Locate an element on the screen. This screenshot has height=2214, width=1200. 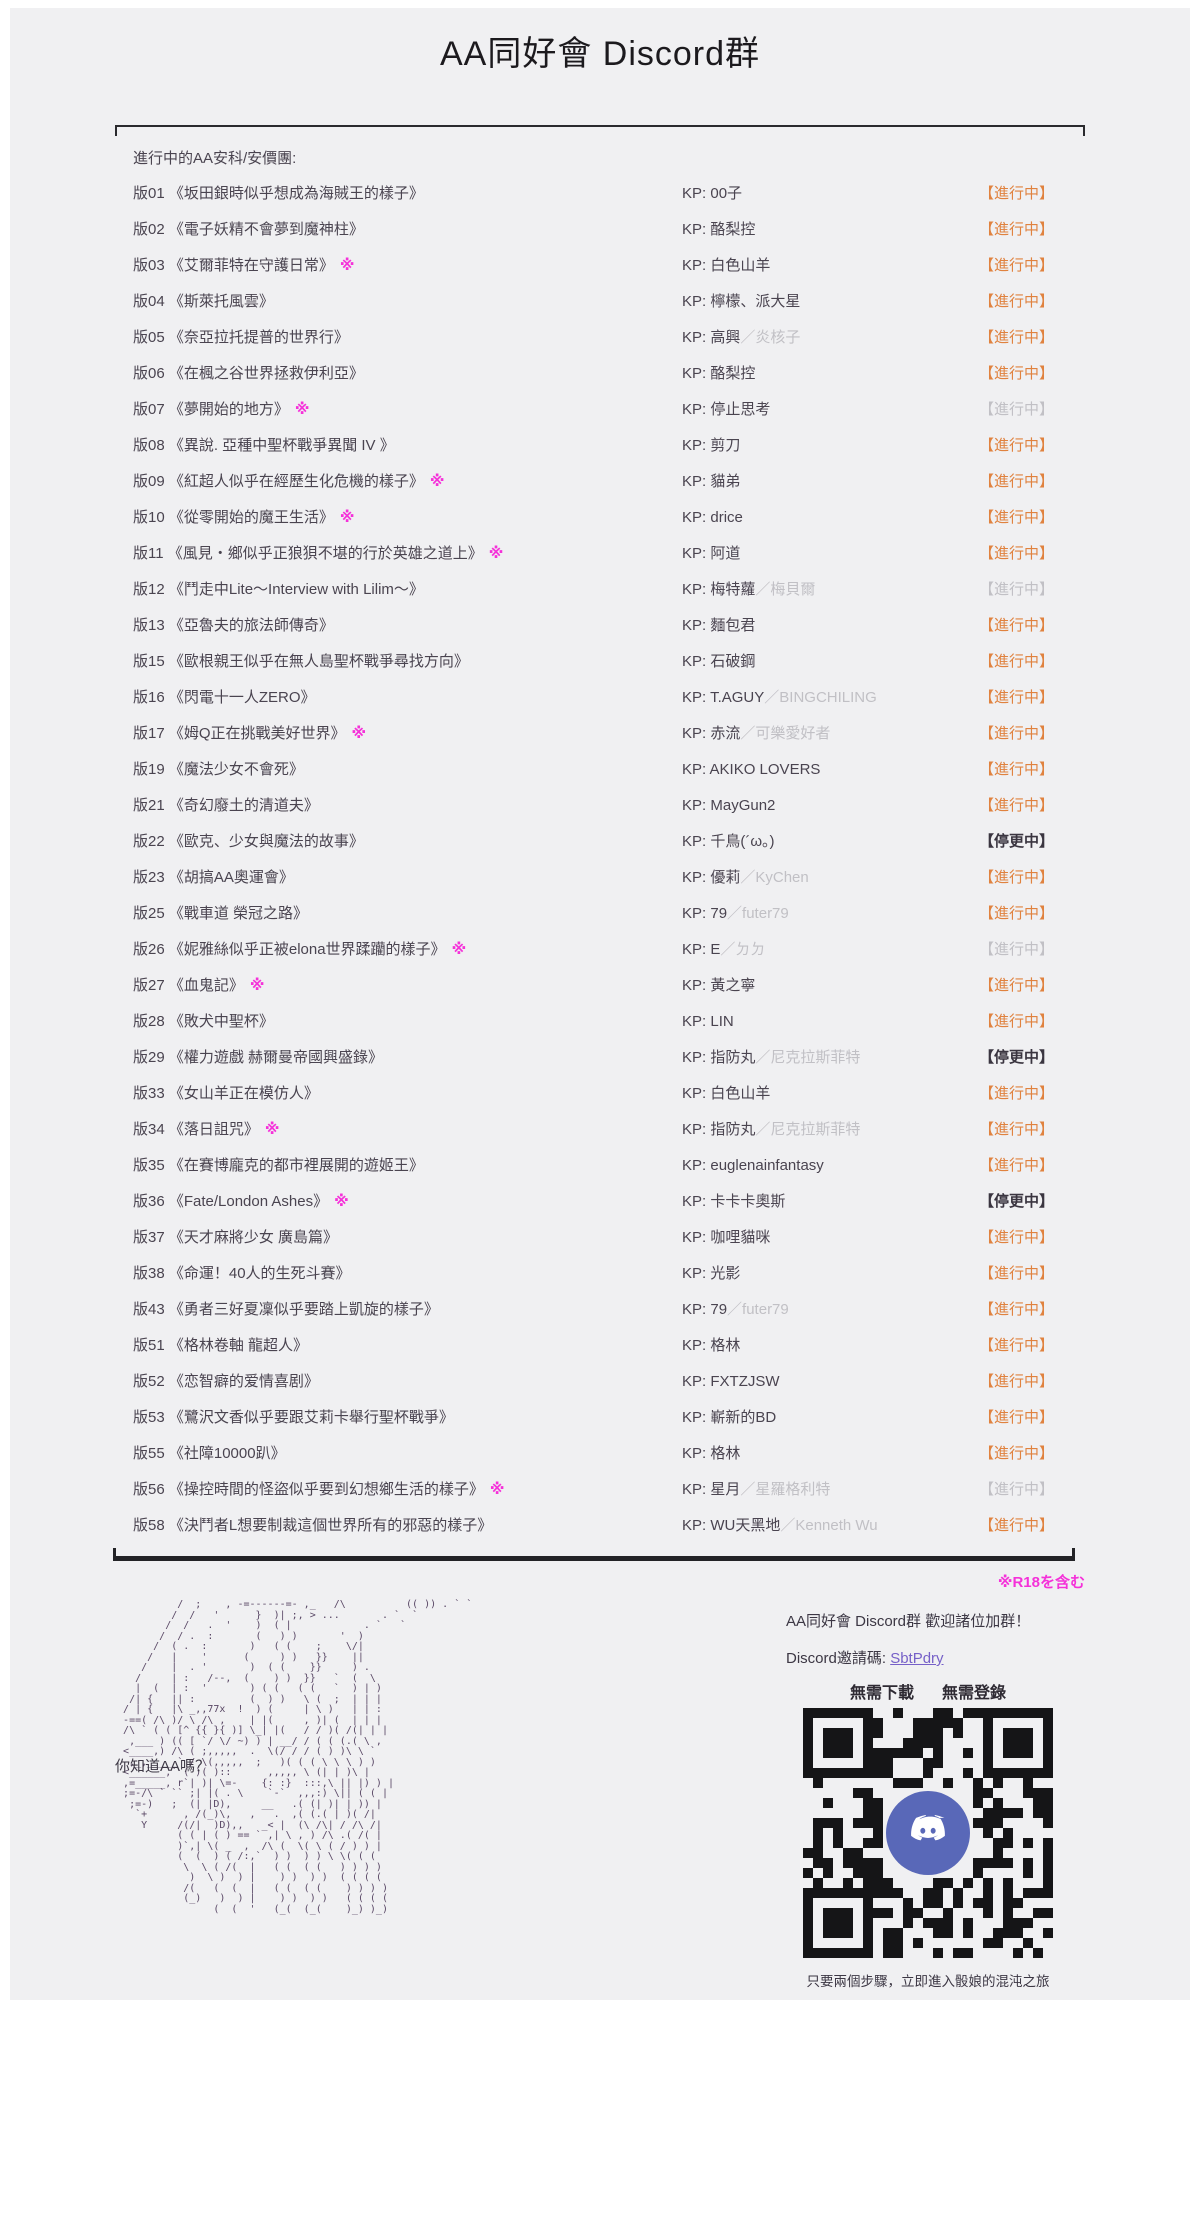
kp-main-name: 白色山羊 is located at coordinates (740, 1093).